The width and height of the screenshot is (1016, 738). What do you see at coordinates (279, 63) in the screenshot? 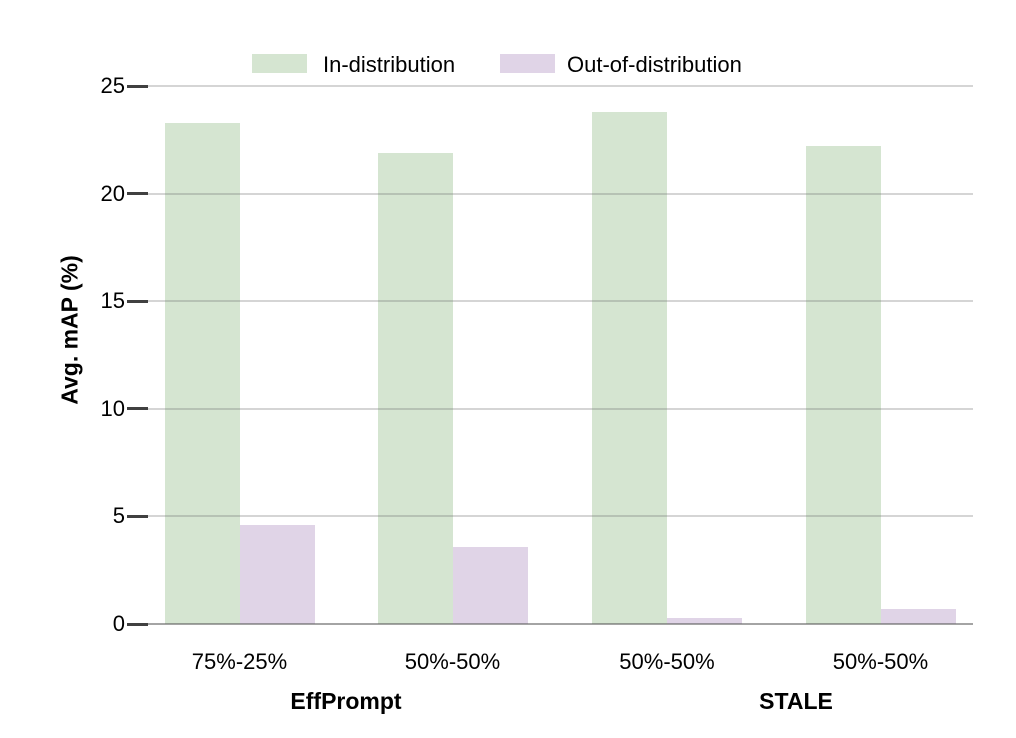
I see `legend-swatch-in-distribution` at bounding box center [279, 63].